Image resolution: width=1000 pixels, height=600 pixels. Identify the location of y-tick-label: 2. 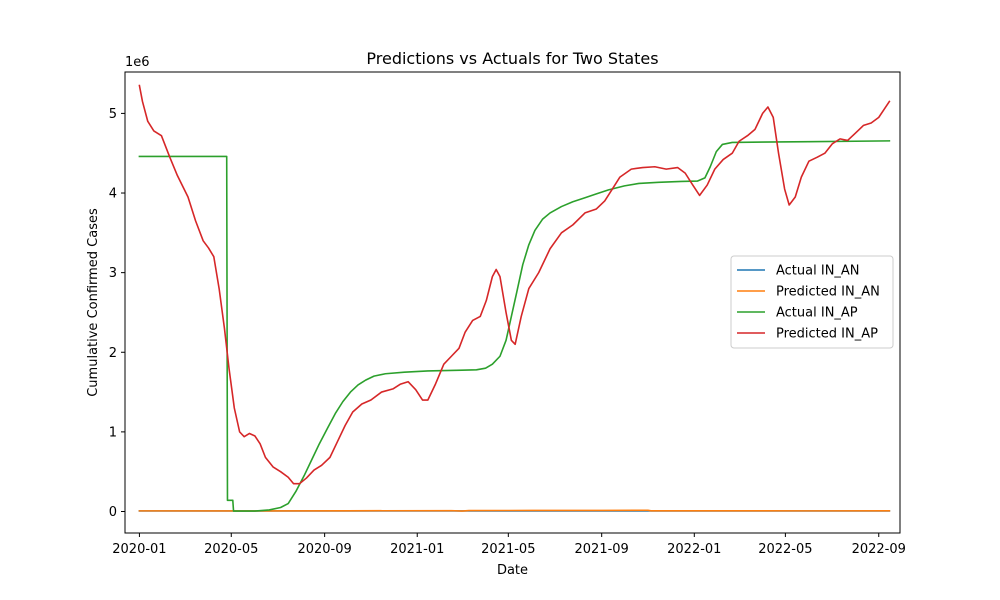
(113, 353).